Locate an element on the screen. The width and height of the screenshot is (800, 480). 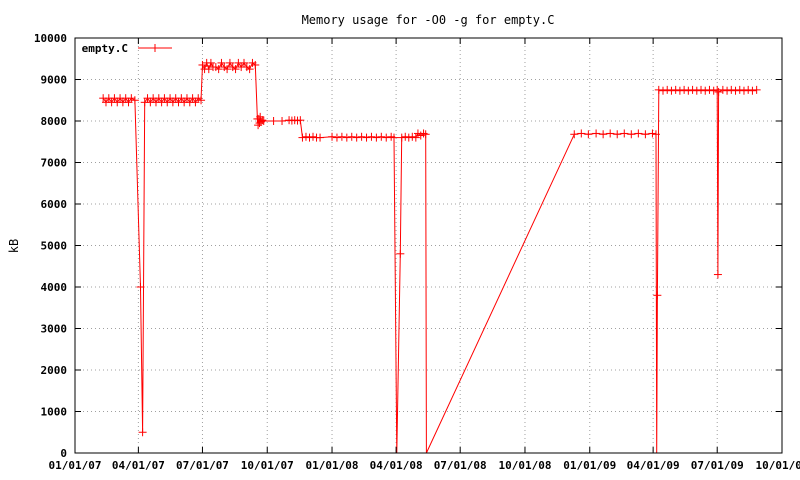
x-tick-label: 07/01/07 is located at coordinates (202, 465).